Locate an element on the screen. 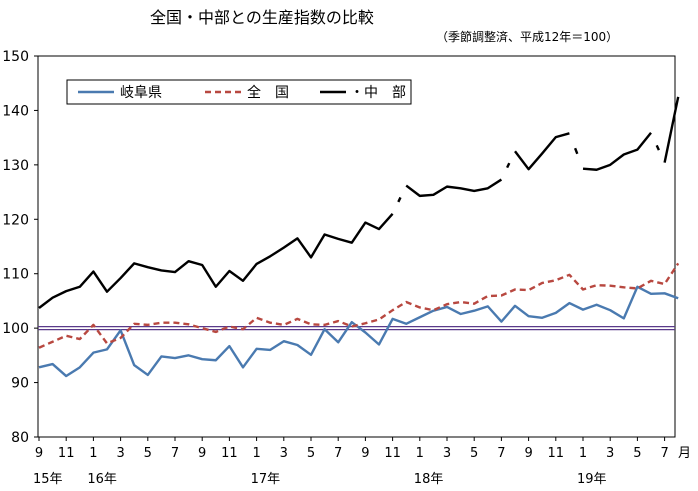  y-tick-label: 100 is located at coordinates (15, 329).